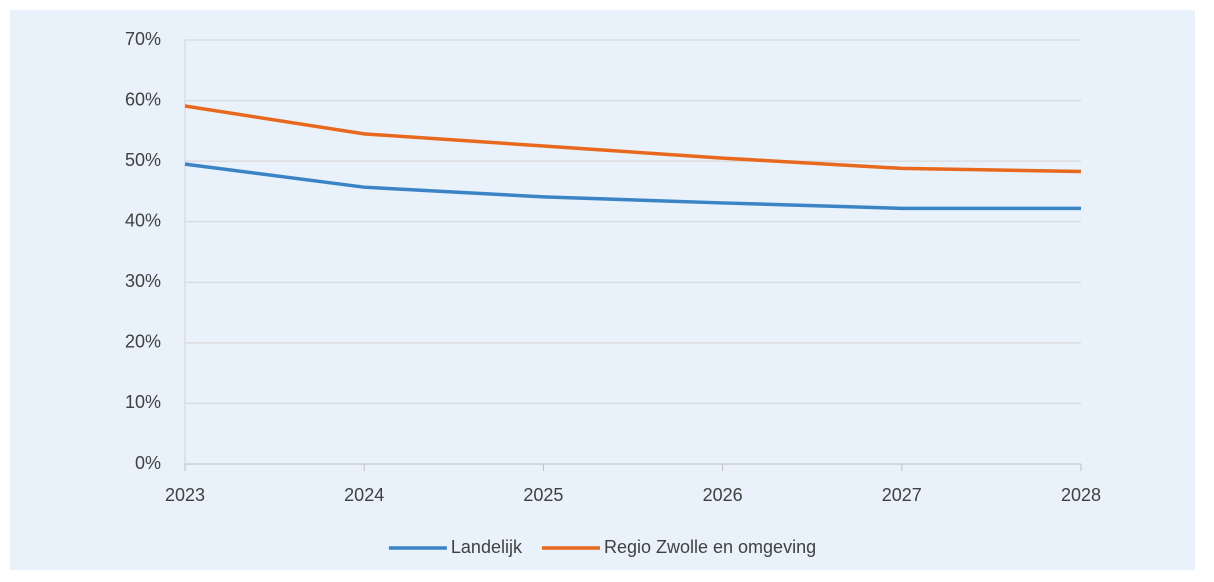 The height and width of the screenshot is (582, 1214). Describe the element at coordinates (487, 547) in the screenshot. I see `legend-label: Landelijk` at that location.